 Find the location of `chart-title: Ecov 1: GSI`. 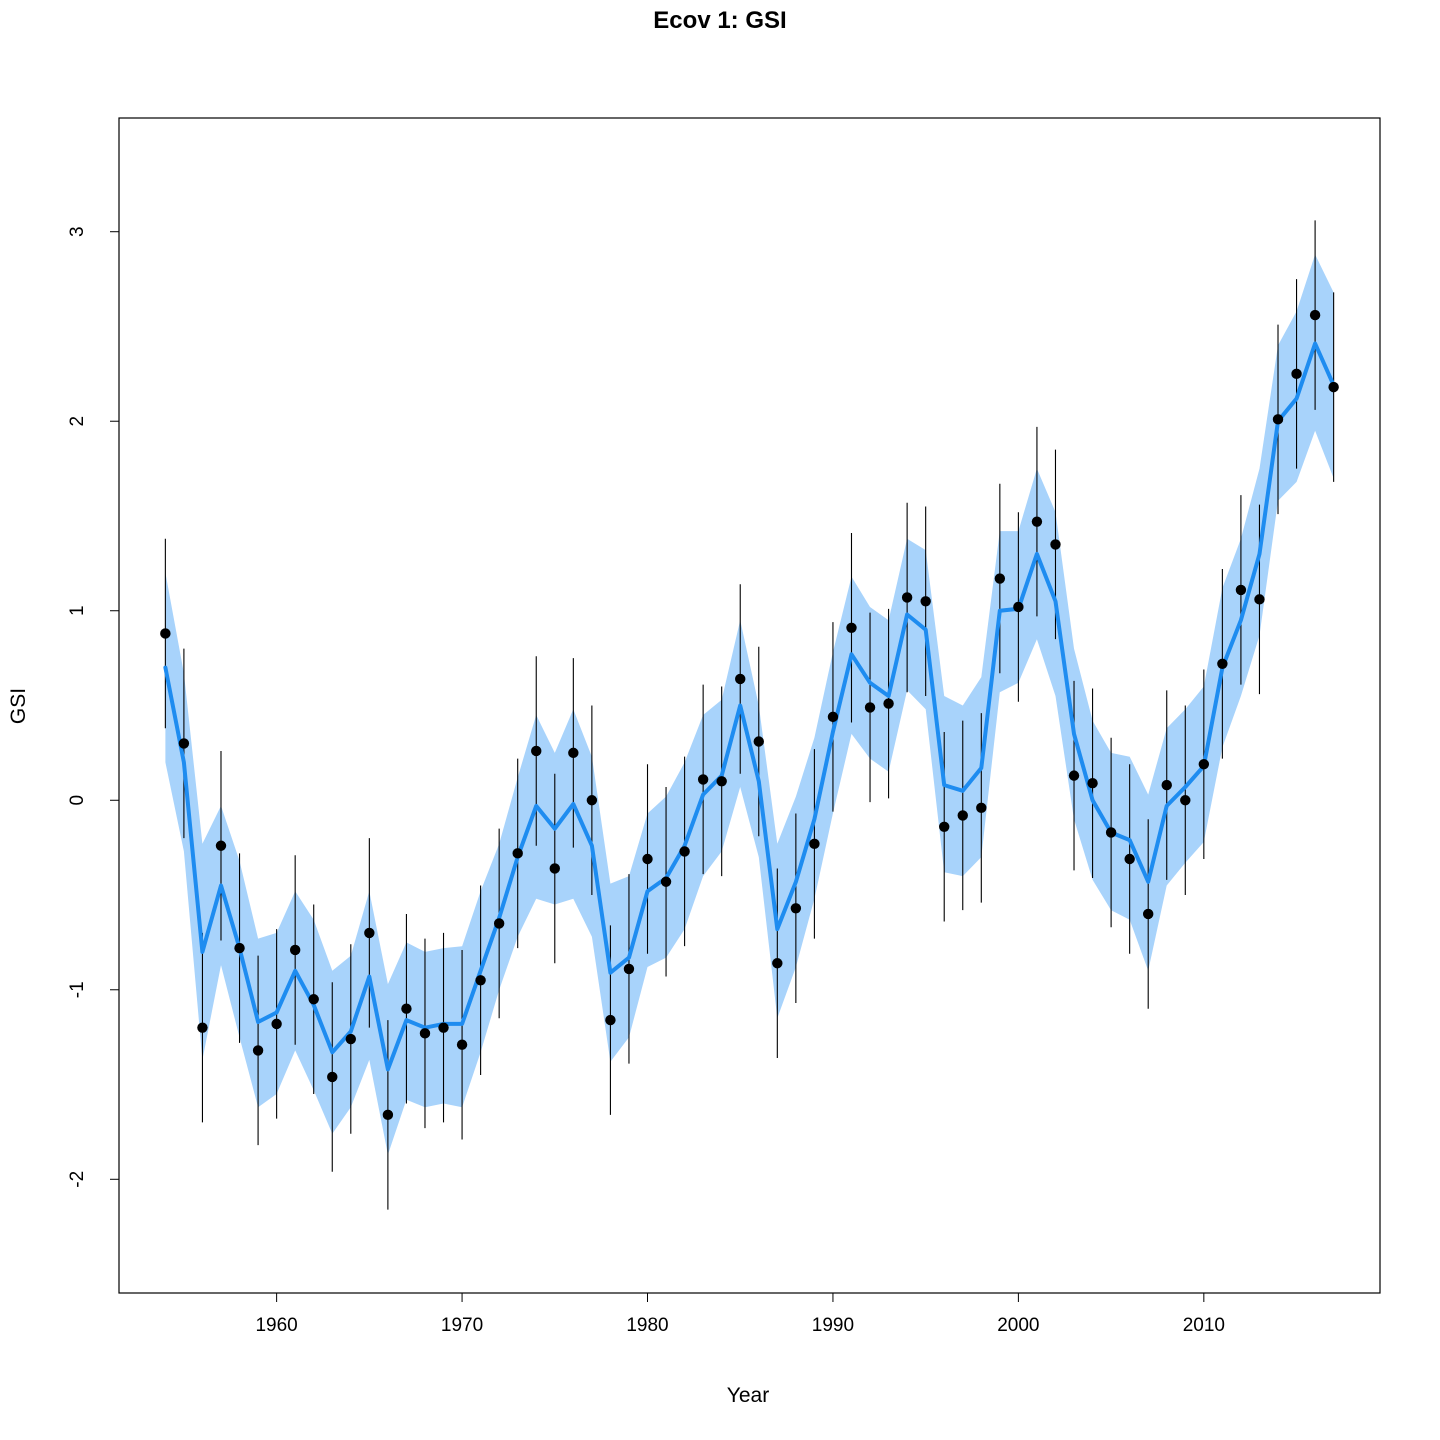

chart-title: Ecov 1: GSI is located at coordinates (719, 20).